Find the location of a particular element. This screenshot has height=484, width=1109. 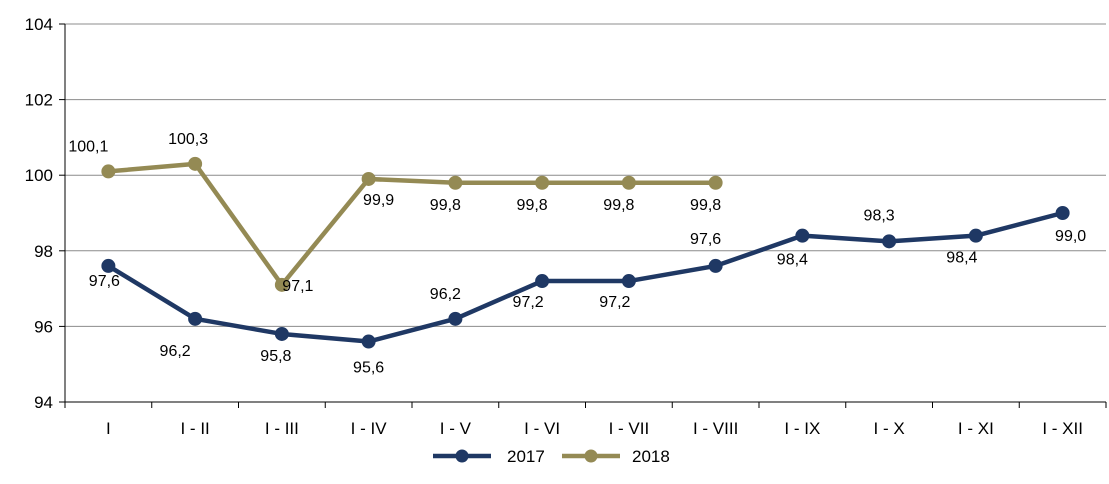

x-tick-label: I - VIII is located at coordinates (715, 428).